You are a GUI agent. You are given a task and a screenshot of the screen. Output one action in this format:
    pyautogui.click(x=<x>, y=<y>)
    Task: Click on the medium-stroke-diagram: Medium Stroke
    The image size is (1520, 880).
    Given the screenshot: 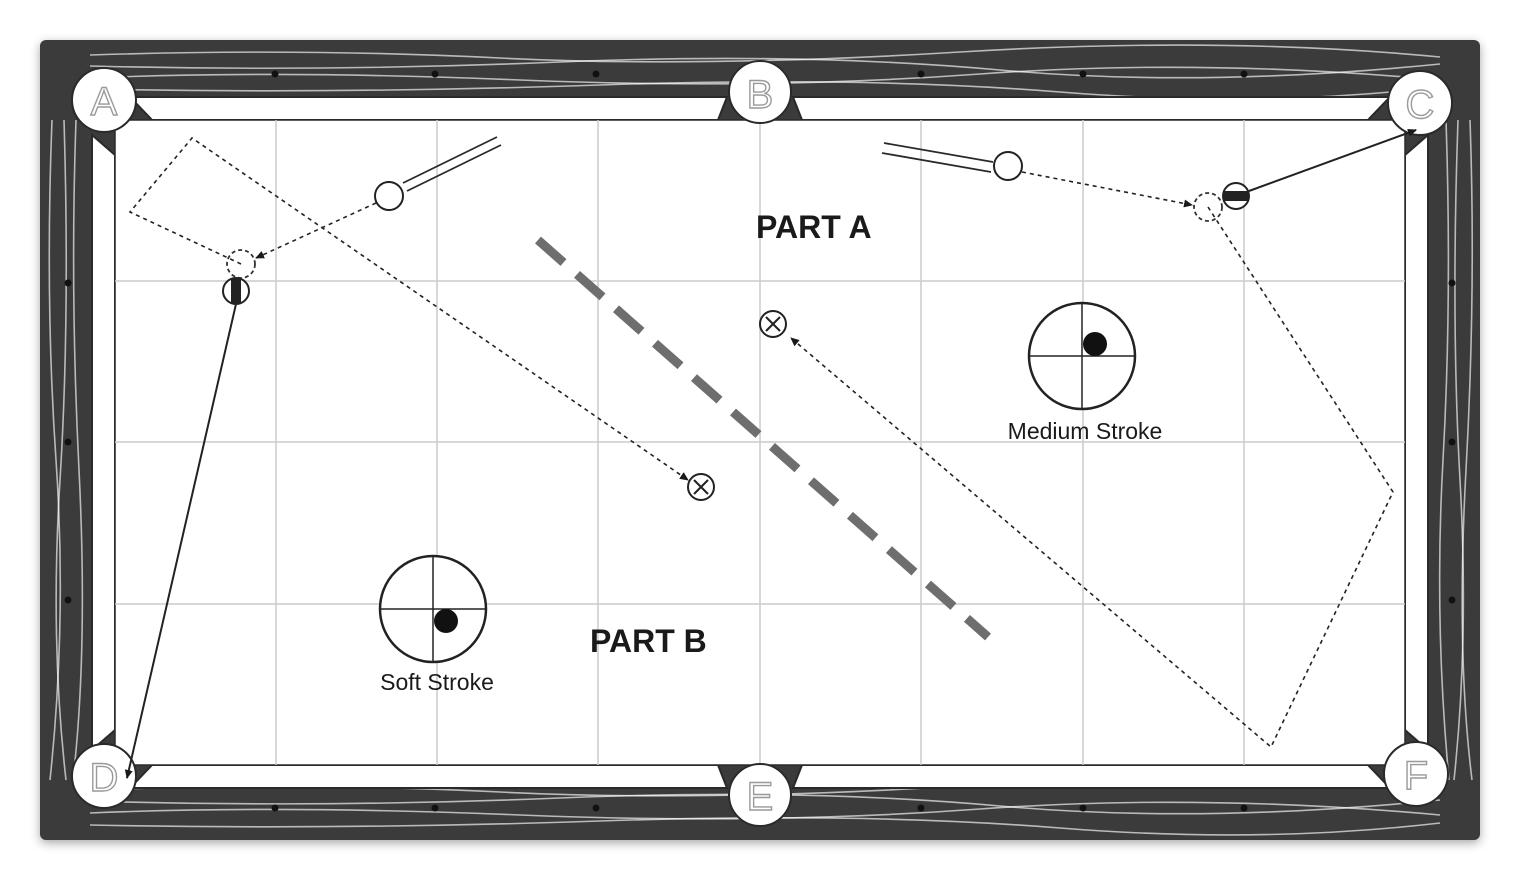 What is the action you would take?
    pyautogui.click(x=1085, y=372)
    